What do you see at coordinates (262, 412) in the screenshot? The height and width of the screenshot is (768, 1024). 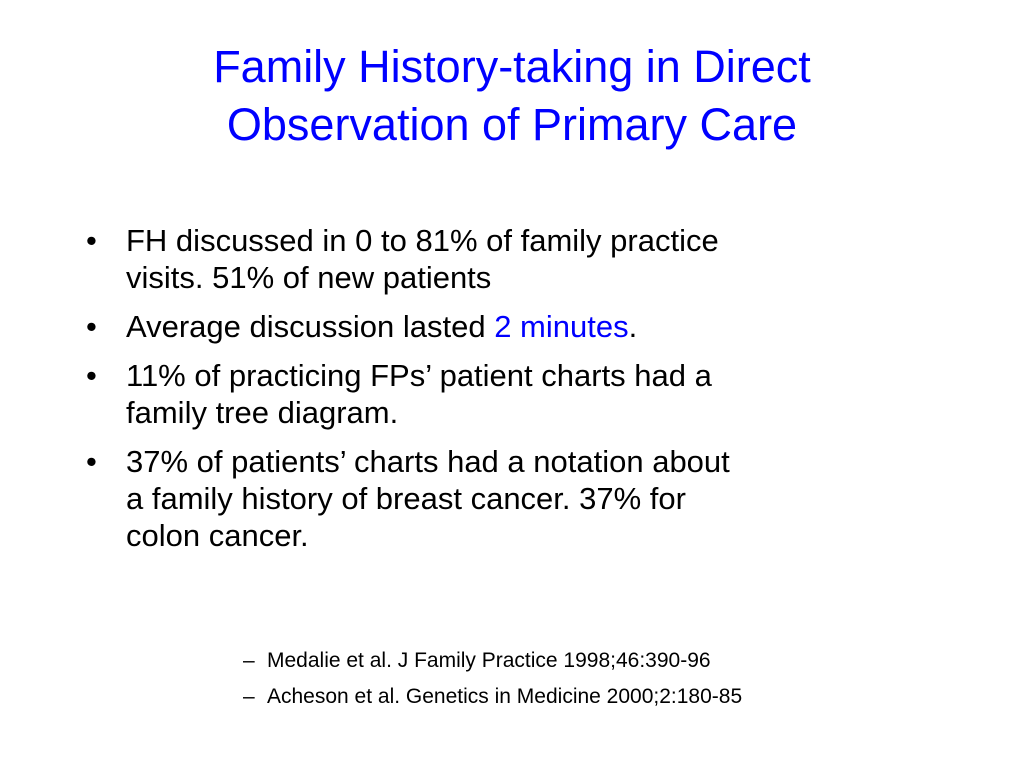 I see `bullet-text-line: family tree diagram.` at bounding box center [262, 412].